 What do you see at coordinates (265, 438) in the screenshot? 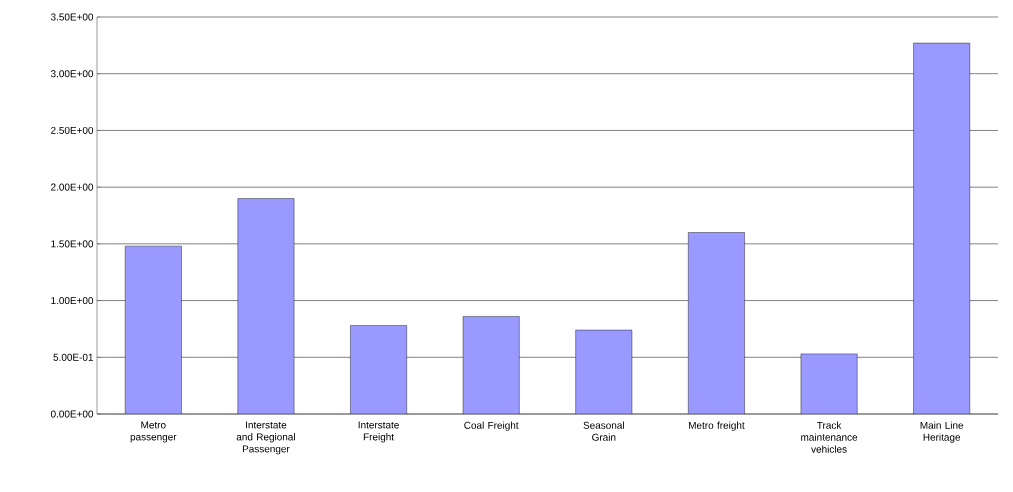
I see `x-tick-label: Interstate and Regional Passenger` at bounding box center [265, 438].